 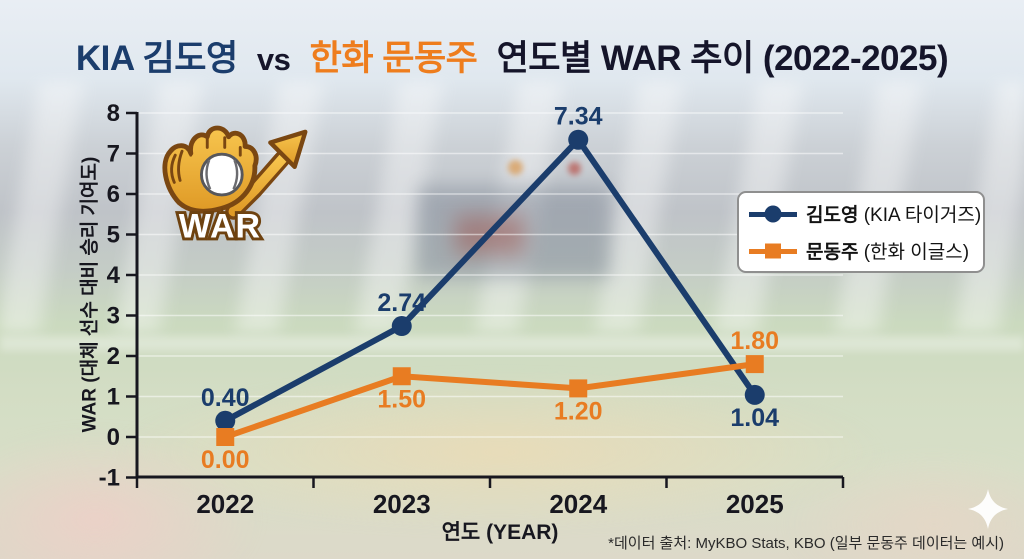 What do you see at coordinates (754, 341) in the screenshot?
I see `data-value-label: 1.80` at bounding box center [754, 341].